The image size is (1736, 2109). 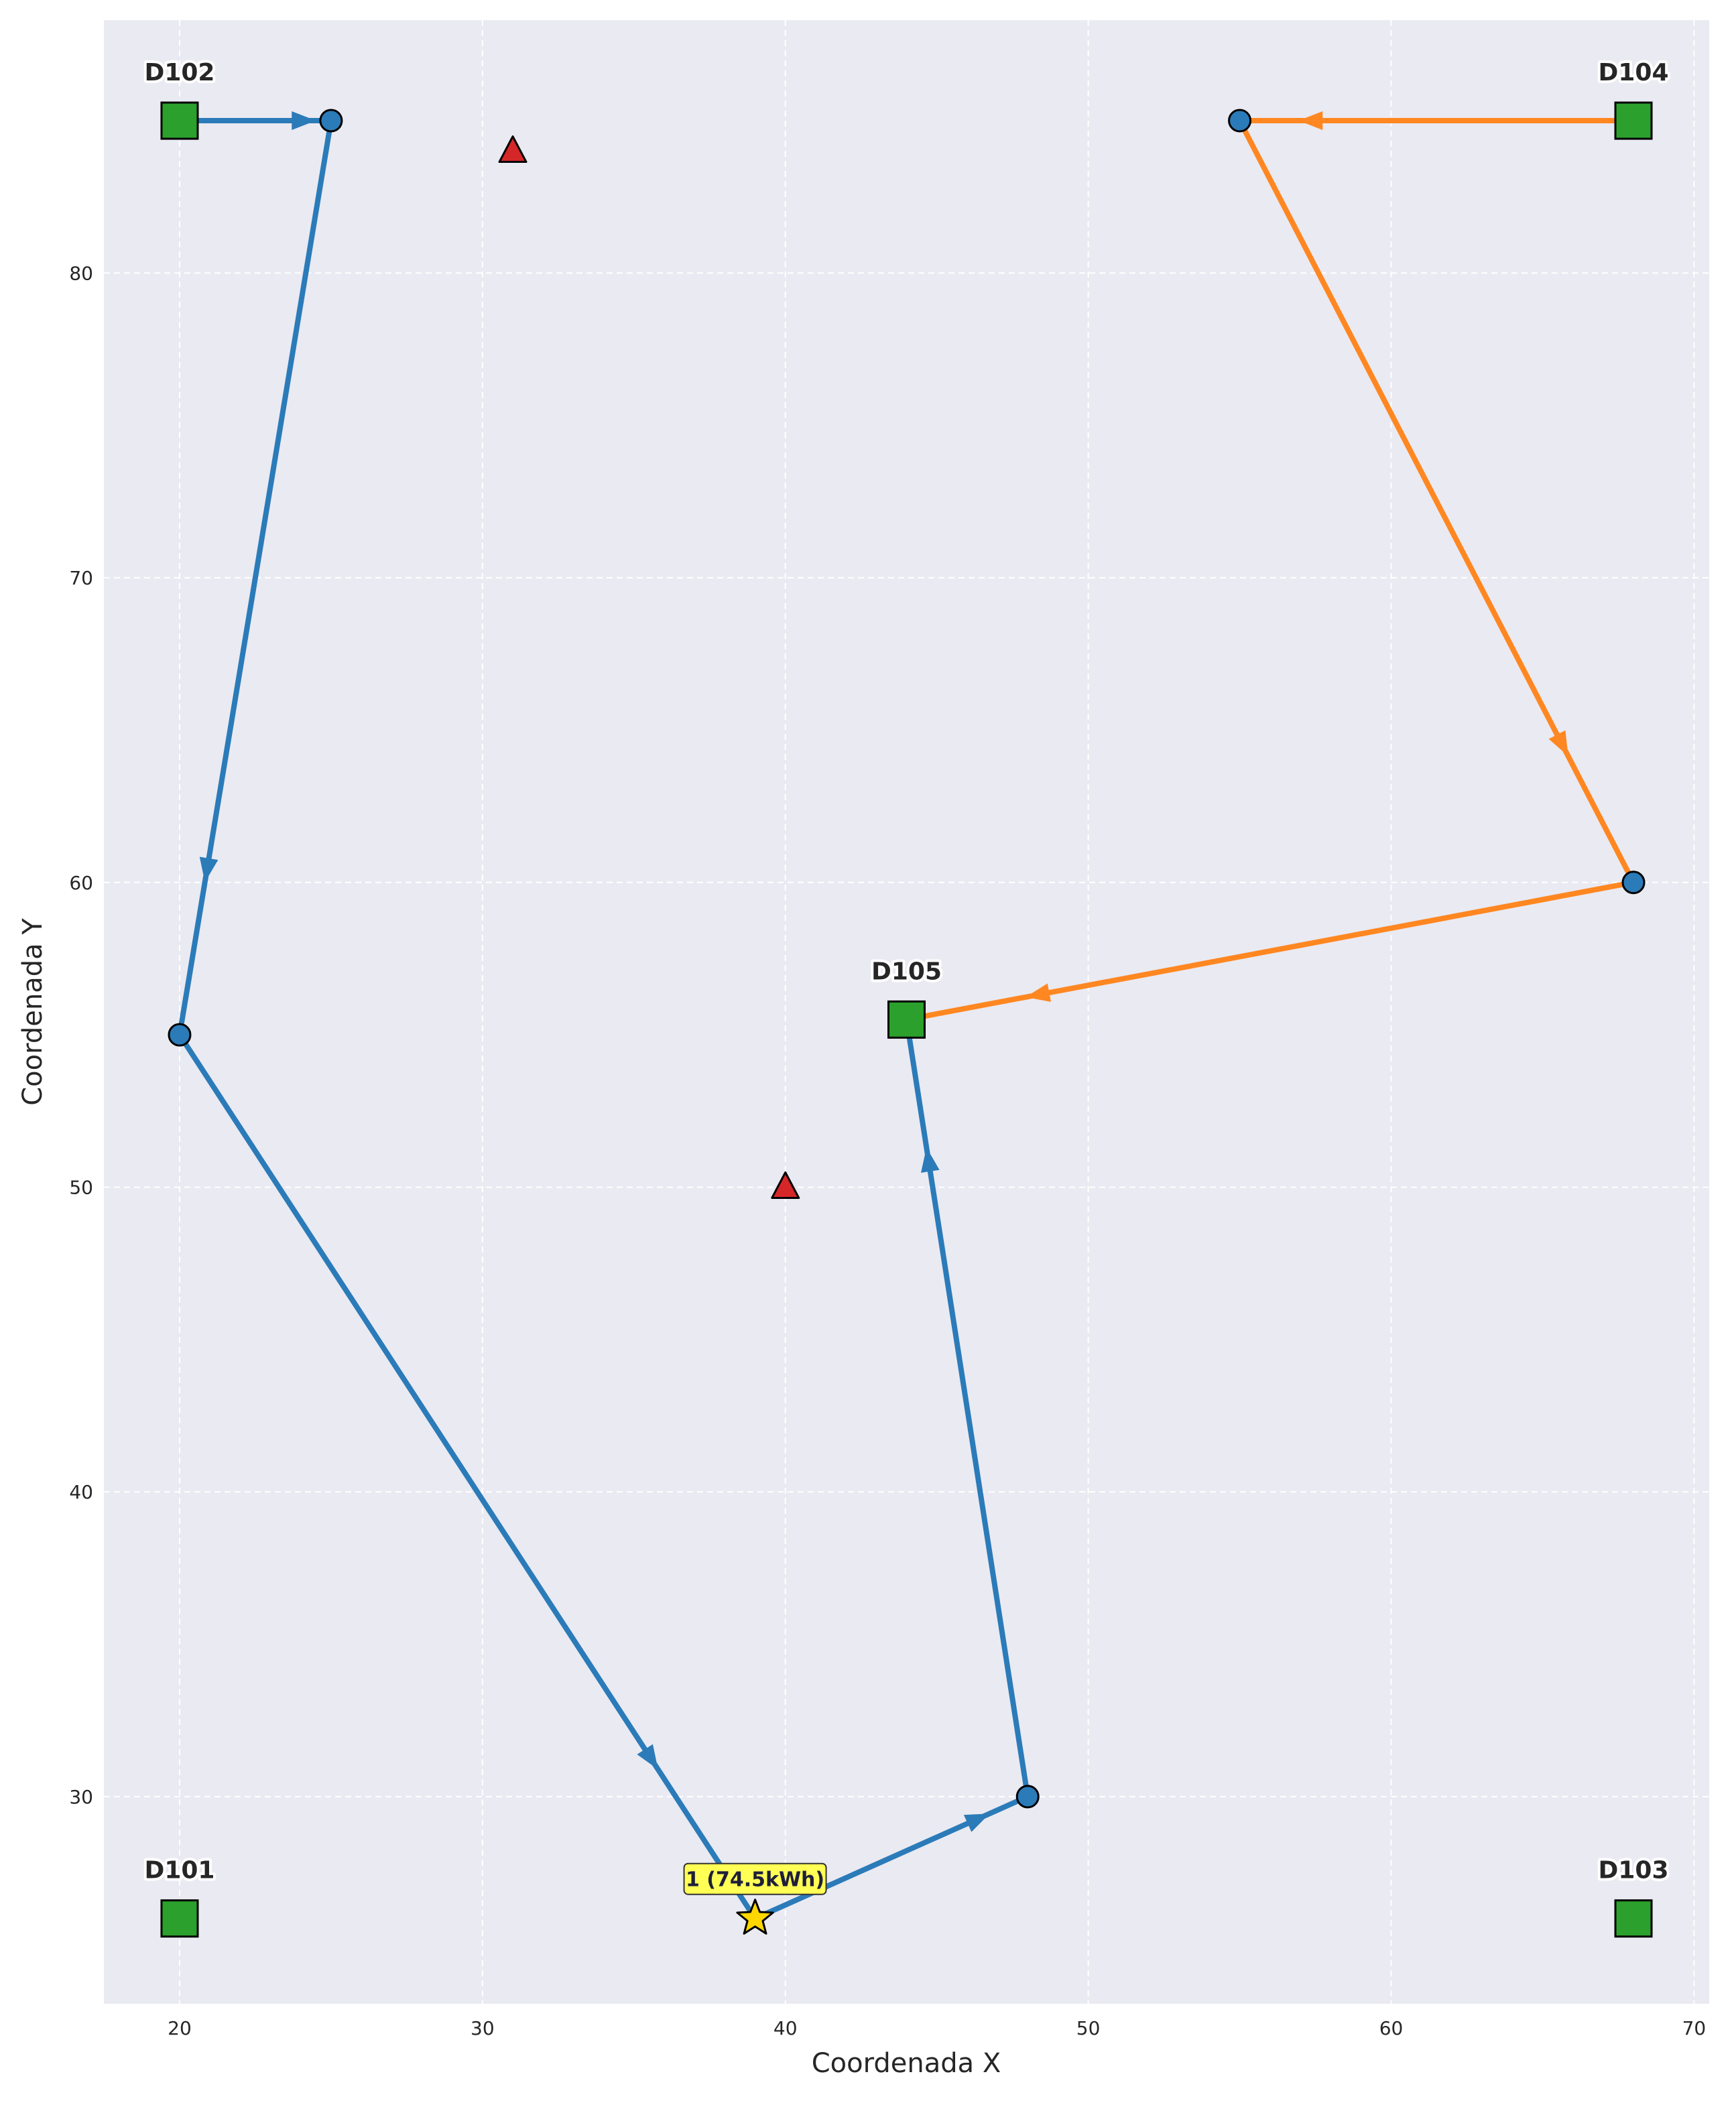 What do you see at coordinates (81, 578) in the screenshot?
I see `y-tick-label: 70` at bounding box center [81, 578].